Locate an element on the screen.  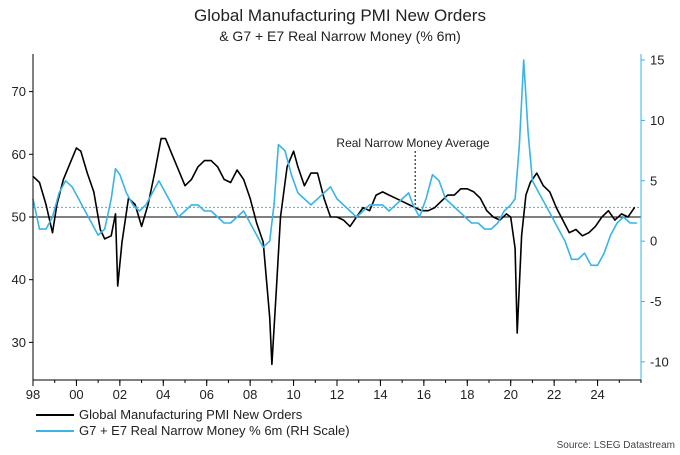
left-axis-tick-label: 70 is located at coordinates (19, 91).